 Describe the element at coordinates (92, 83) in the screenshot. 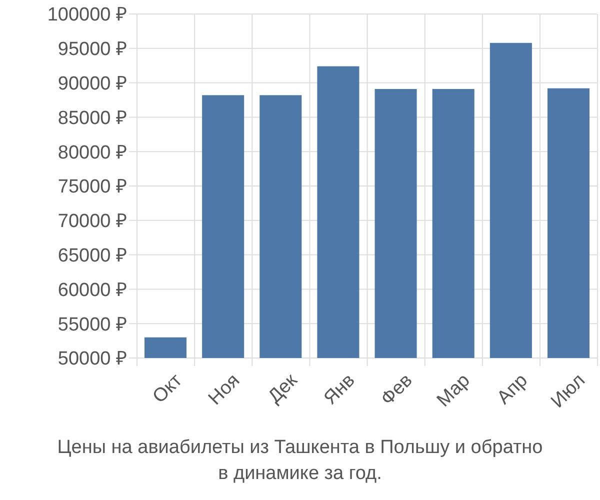

I see `y-tick-label: 90000 ₽` at that location.